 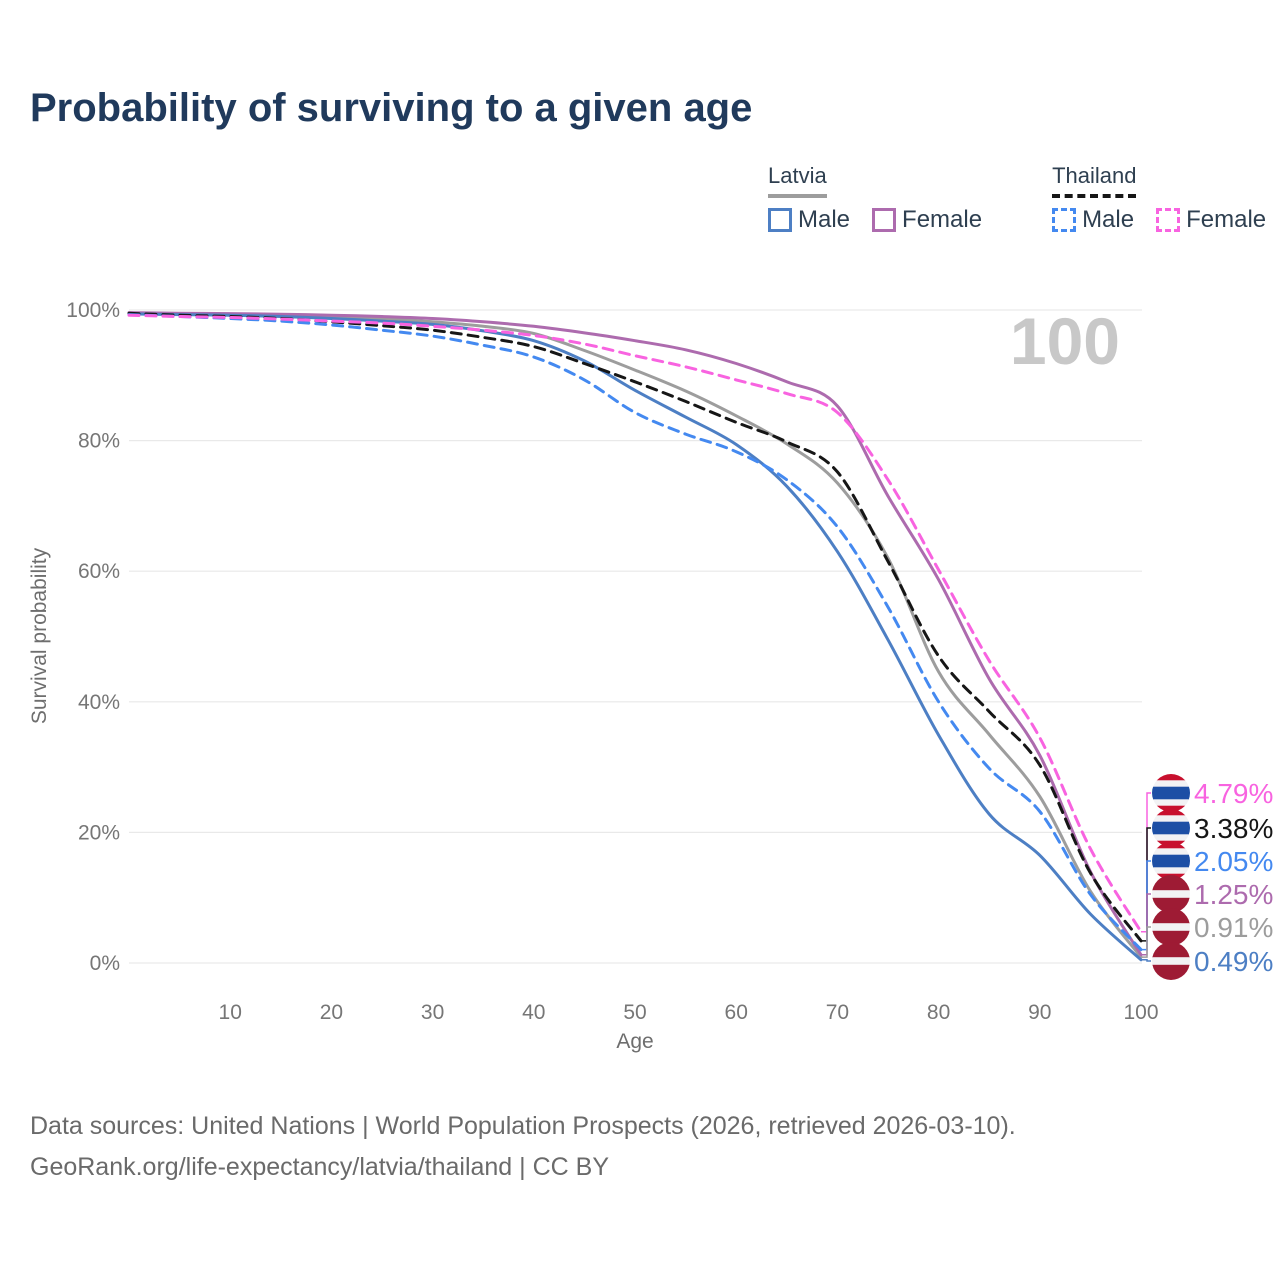 What do you see at coordinates (1233, 927) in the screenshot?
I see `end-label-latvia_total: 0.91%` at bounding box center [1233, 927].